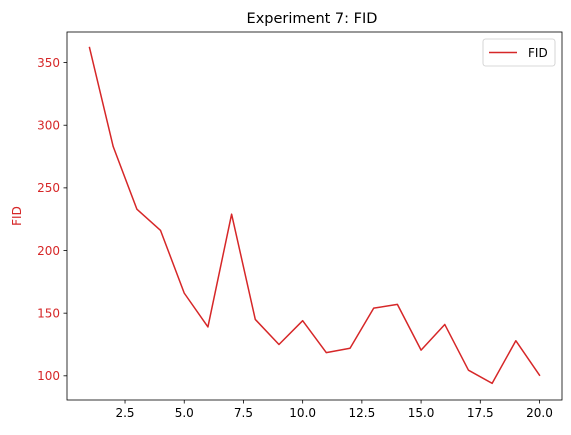  I want to click on y-tick-label: 300, so click(48, 126).